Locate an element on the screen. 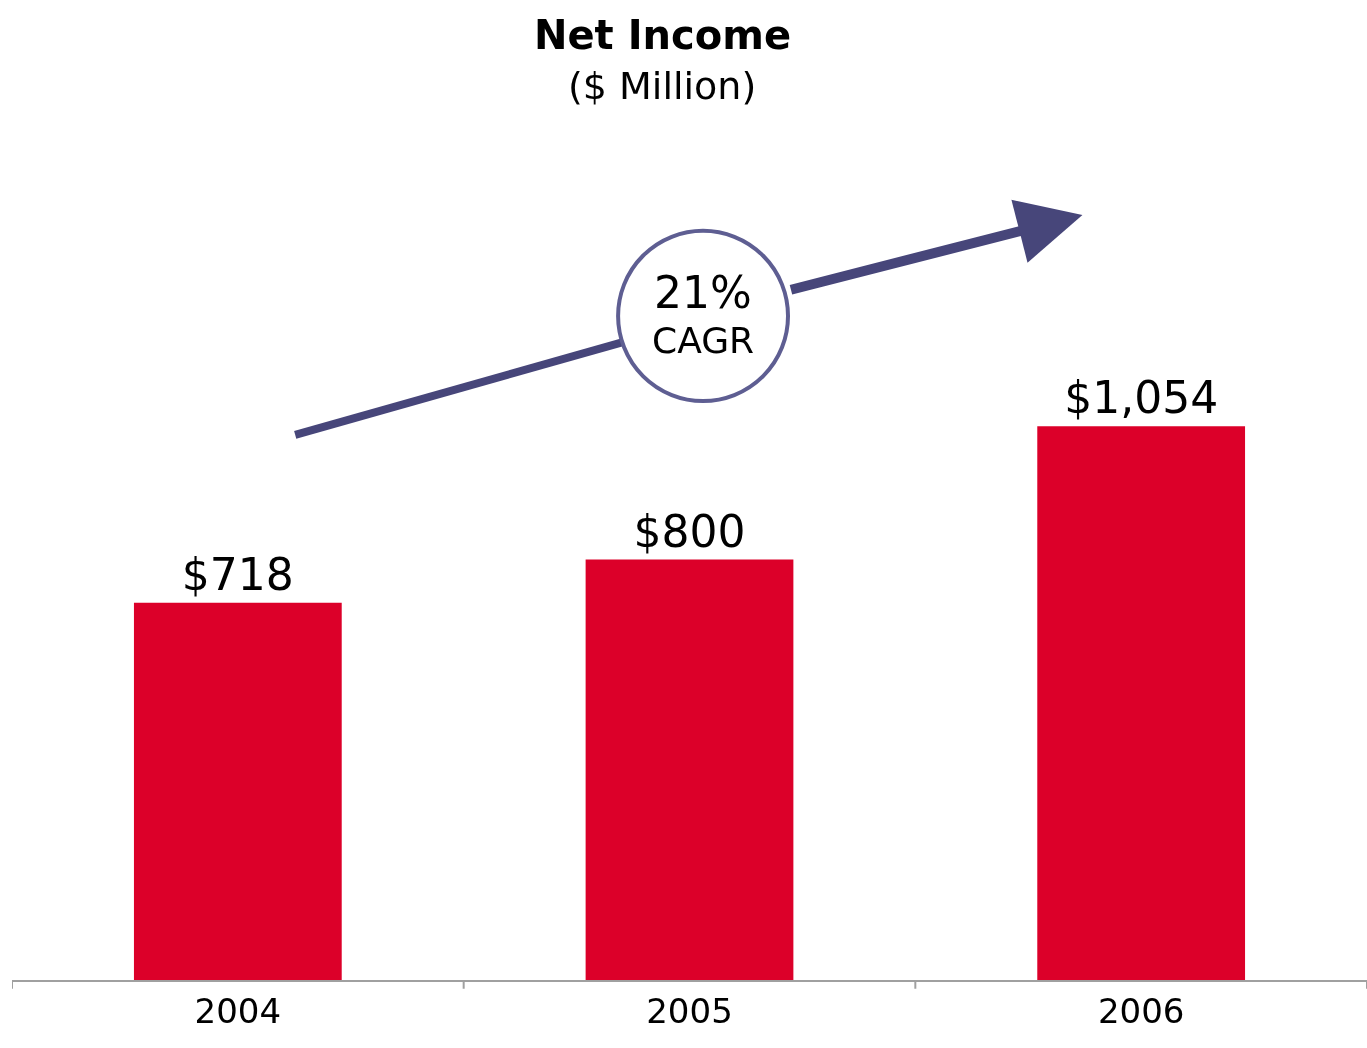 The image size is (1367, 1048). x-tick-label: 2006 is located at coordinates (1141, 1010).